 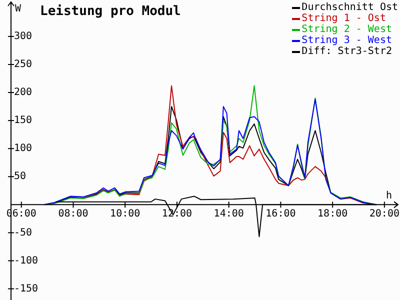 I want to click on y-tick-label: 200, so click(x=23, y=92).